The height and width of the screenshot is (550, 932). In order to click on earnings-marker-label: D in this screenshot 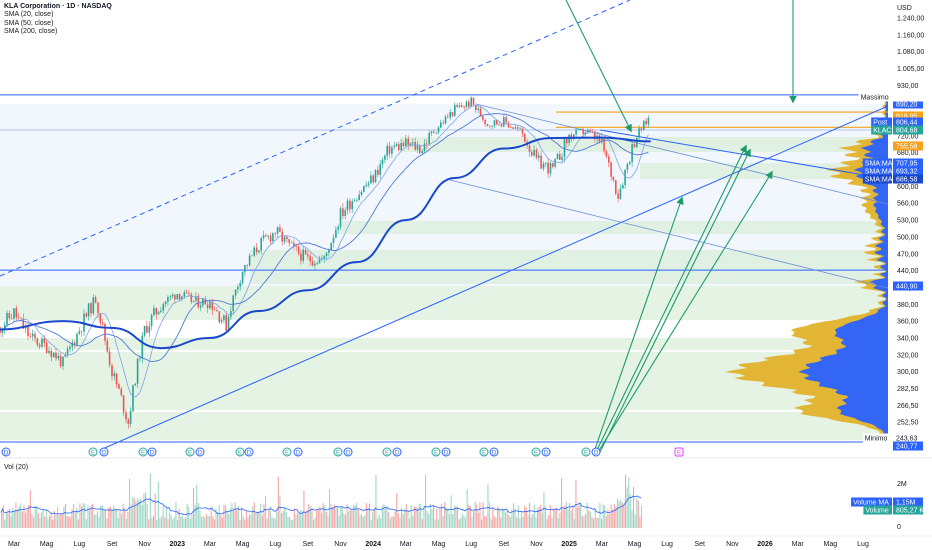, I will do `click(298, 454)`.